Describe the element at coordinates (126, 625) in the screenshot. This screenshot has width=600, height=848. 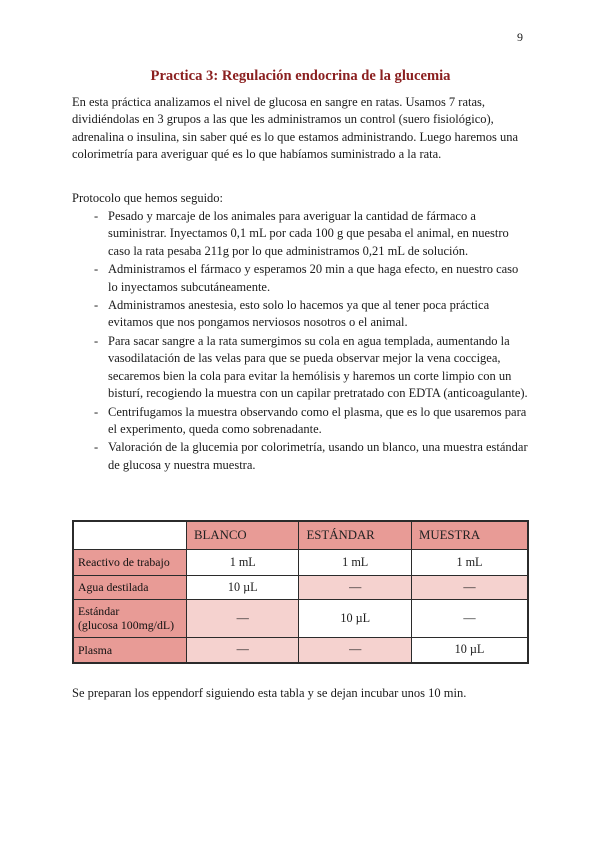
I see `row-label-line2: (glucosa 100mg/dL)` at that location.